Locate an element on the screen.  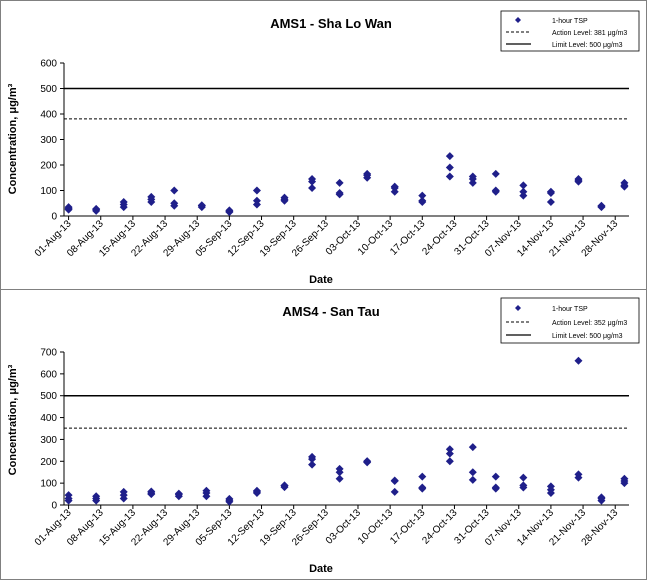
chart-title: AMS1 - Sha Lo Wan is located at coordinates (331, 23).